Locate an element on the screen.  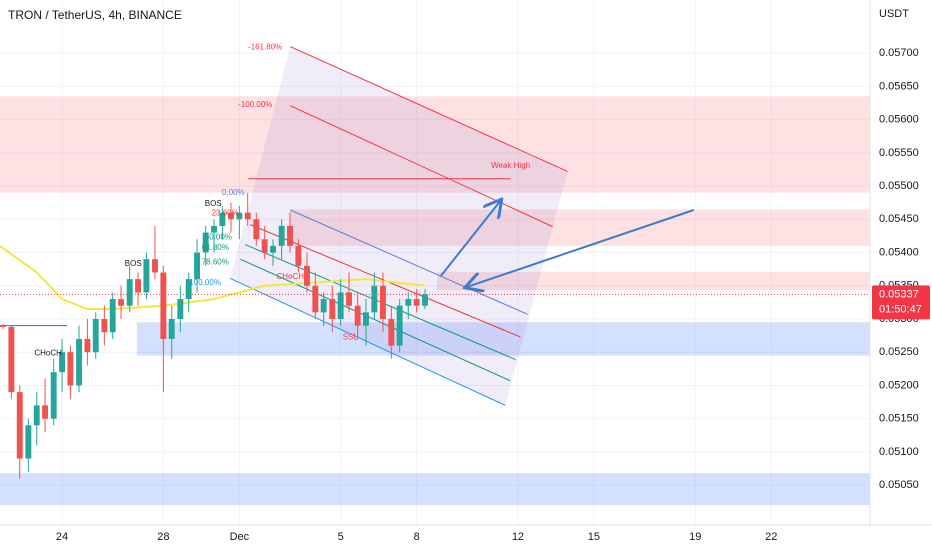
y-tick-label: 0.05050 is located at coordinates (899, 485).